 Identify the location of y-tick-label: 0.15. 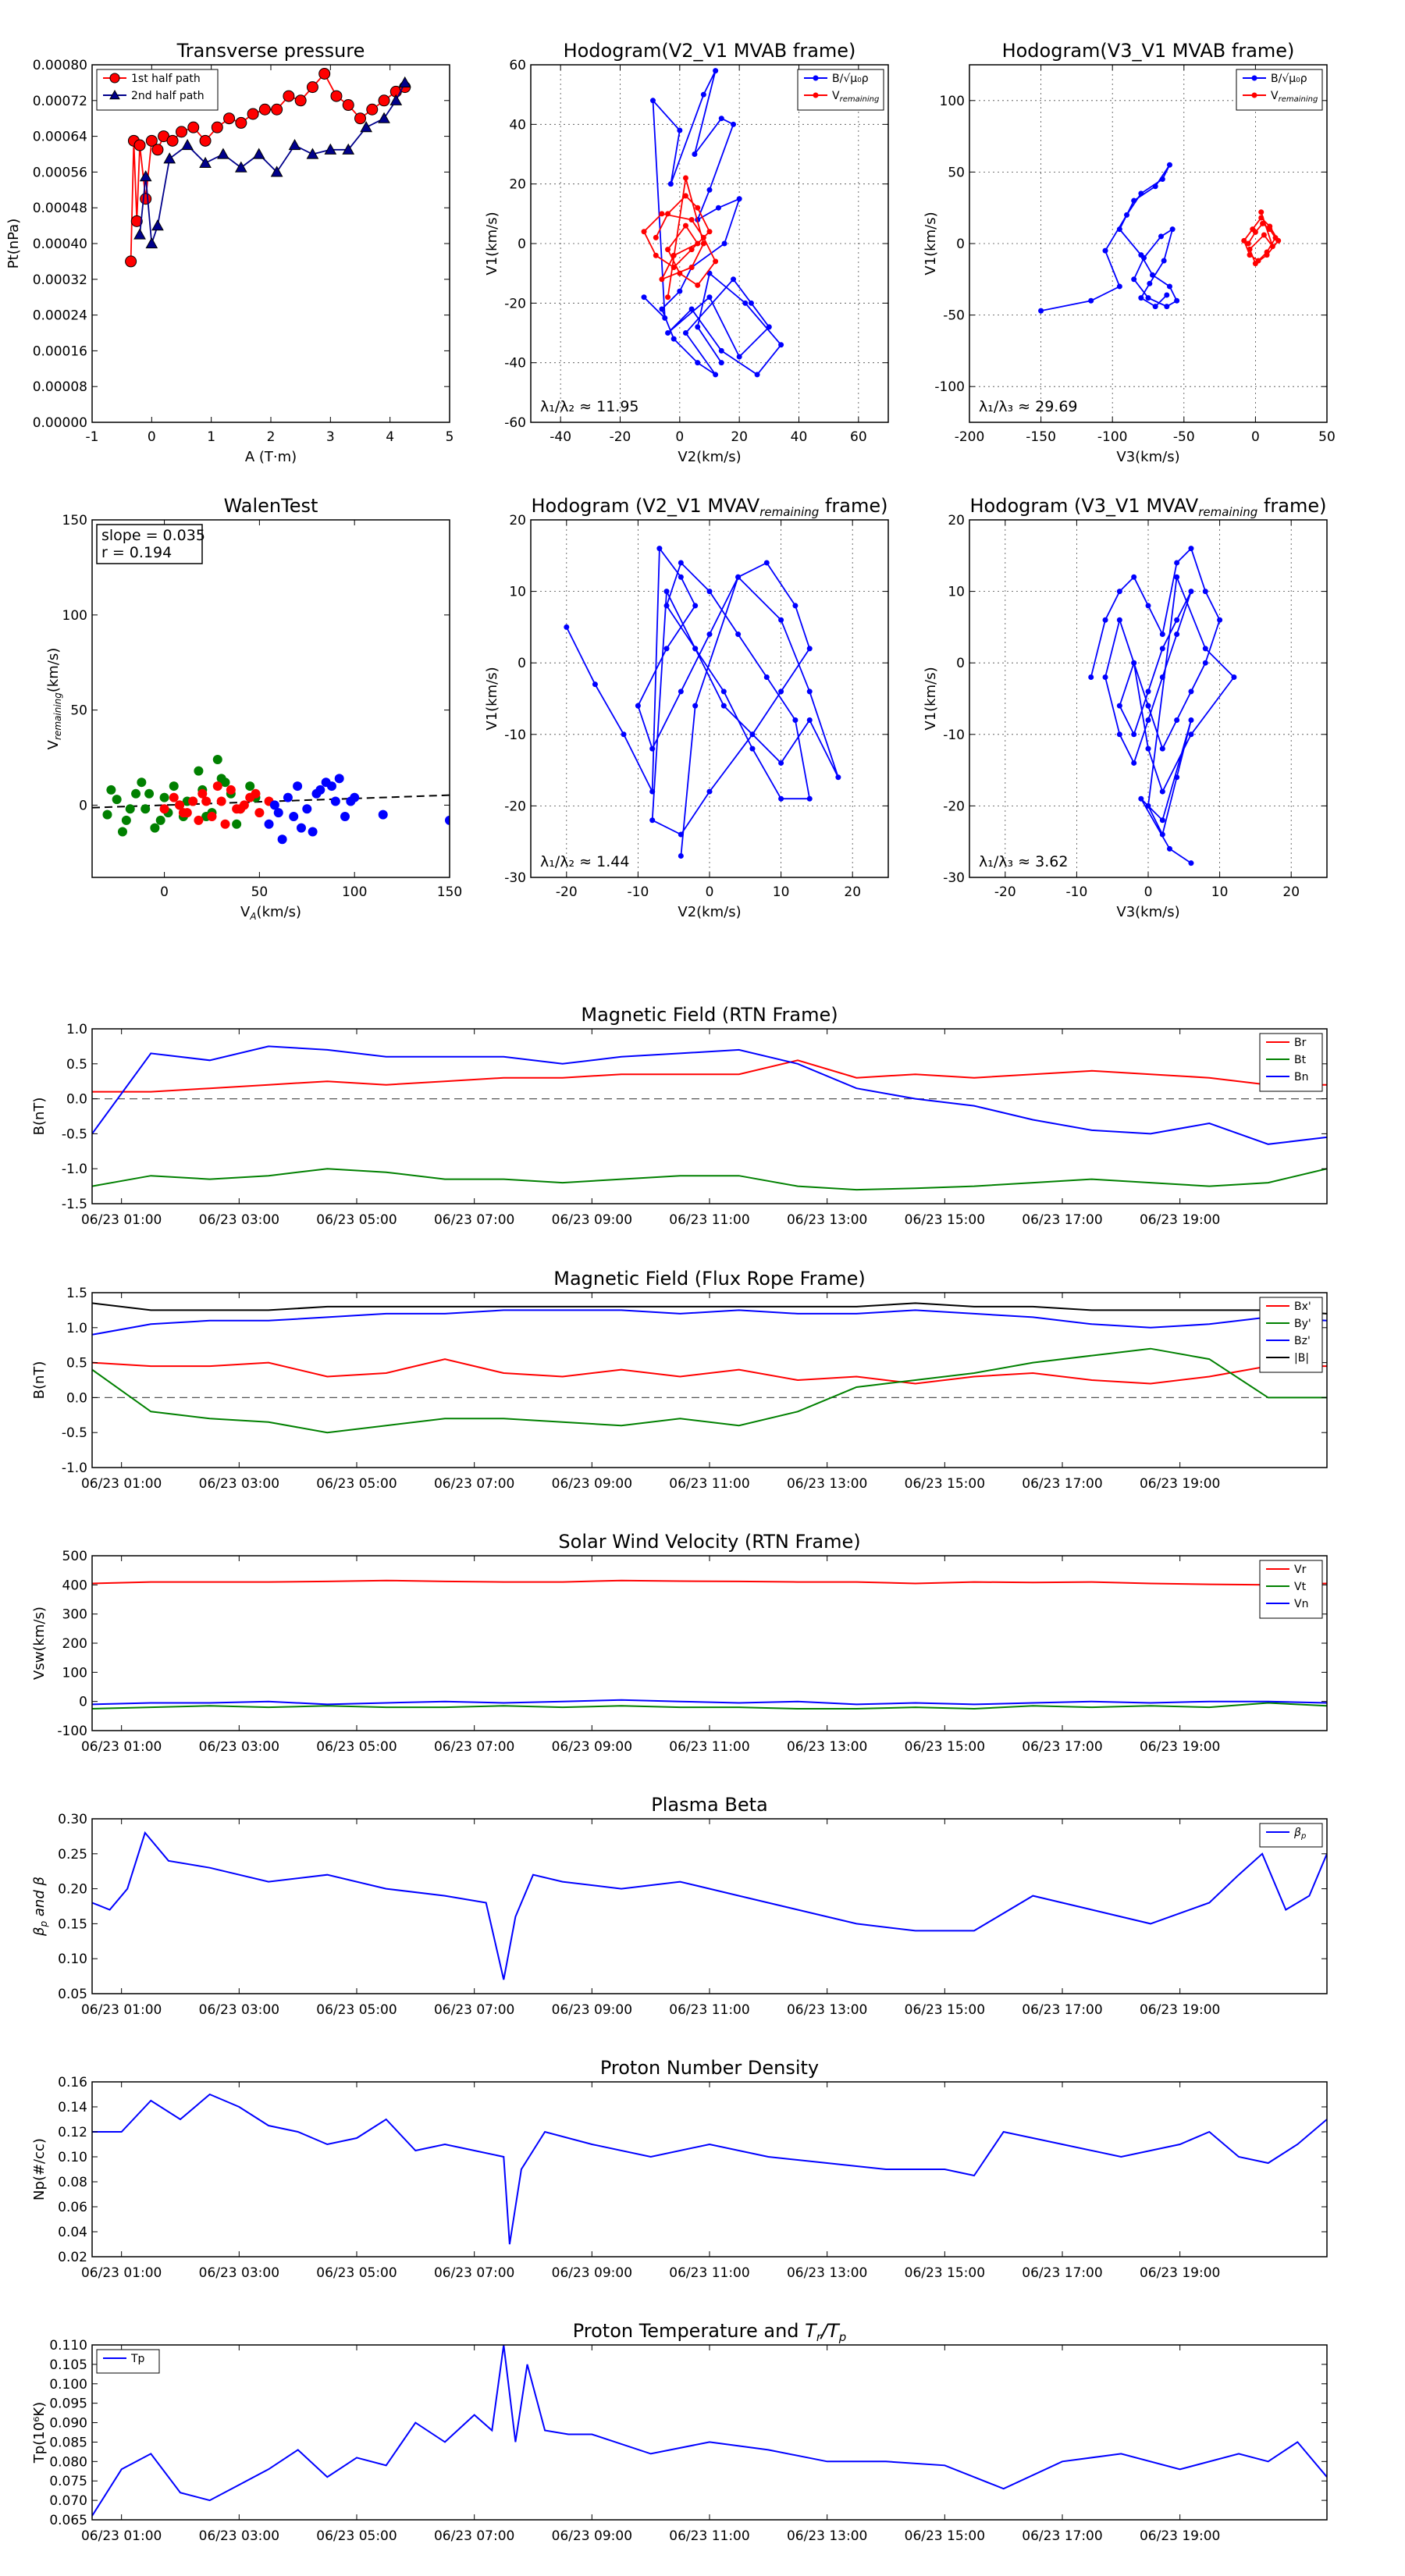
(72, 1924).